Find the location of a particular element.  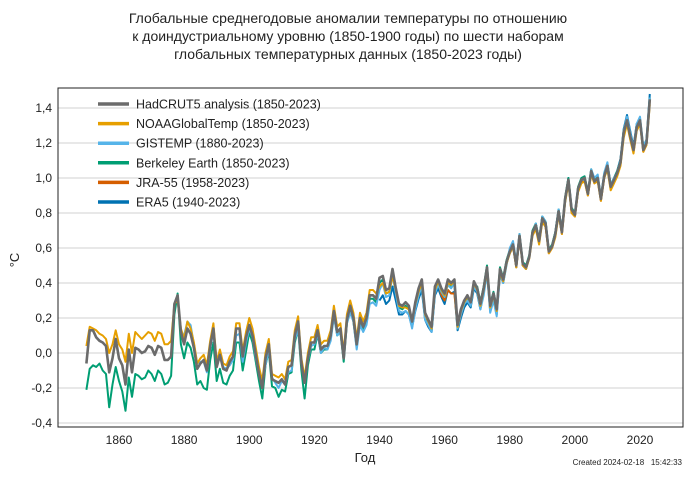

y-tick-label: 0,2 is located at coordinates (43, 318).